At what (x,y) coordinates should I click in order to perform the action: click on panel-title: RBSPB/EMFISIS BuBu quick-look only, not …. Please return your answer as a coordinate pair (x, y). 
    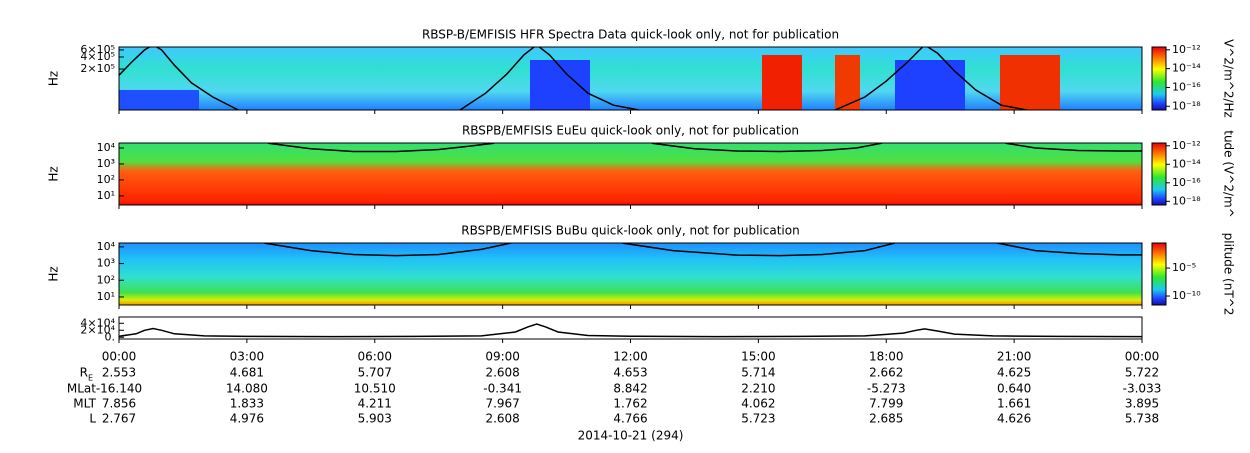
    Looking at the image, I should click on (630, 231).